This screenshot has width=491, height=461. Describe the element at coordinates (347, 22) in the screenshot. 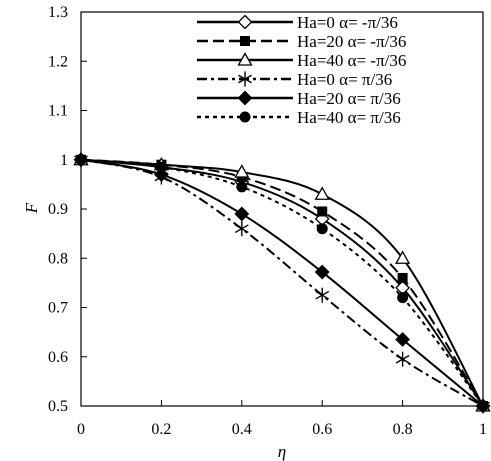

I see `legend-label: Ha=0 α= -π/36` at that location.